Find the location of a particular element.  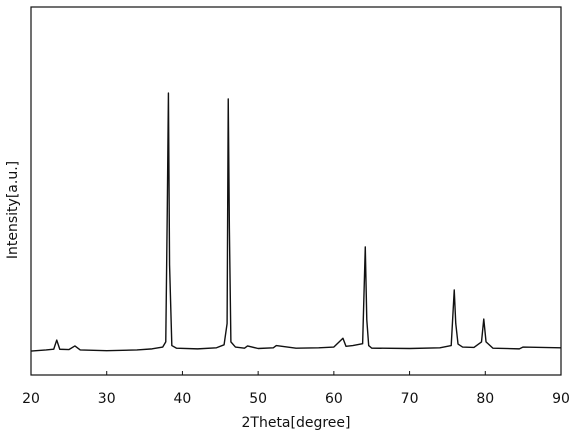

y-axis-label: Intensity[a.u.] is located at coordinates (13, 210).